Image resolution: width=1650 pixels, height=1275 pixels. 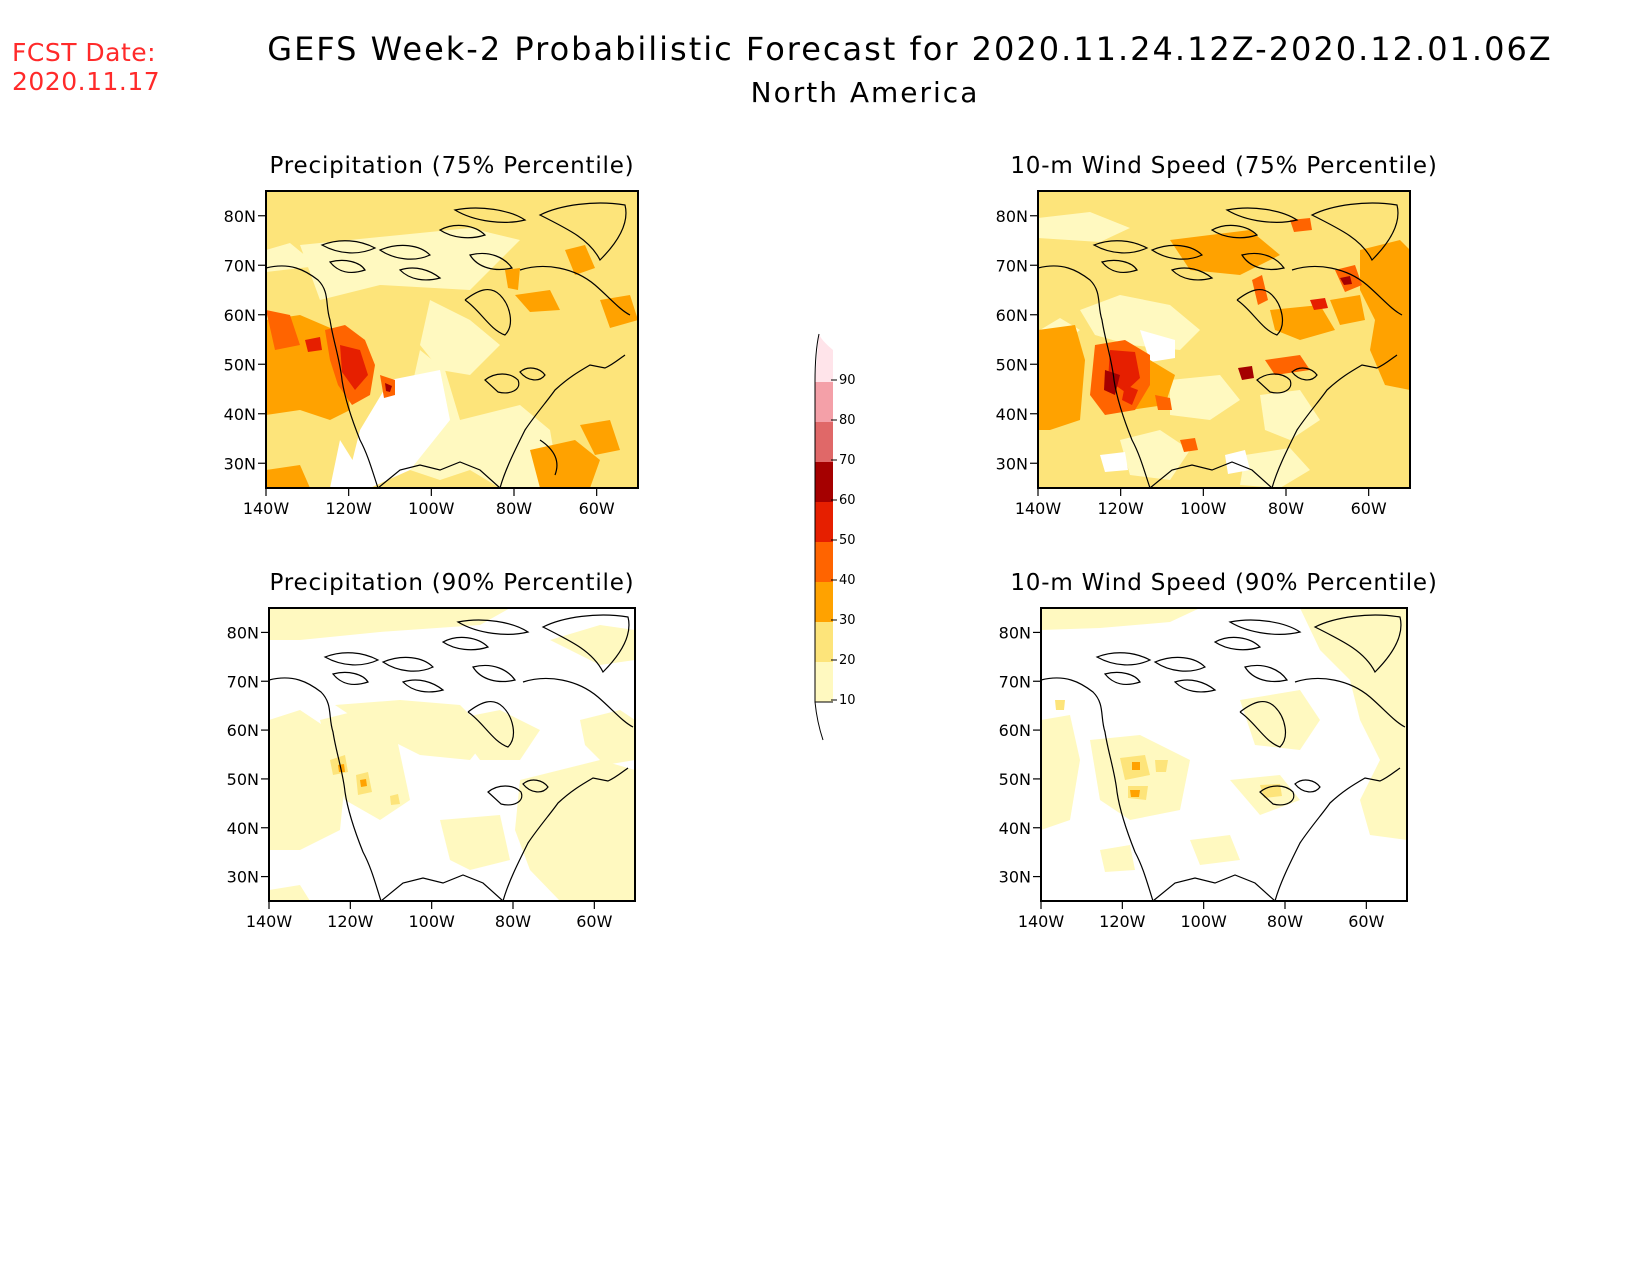 I want to click on panel-wind-75: 10-m Wind Speed (75% Percentile), so click(x=1223, y=321).